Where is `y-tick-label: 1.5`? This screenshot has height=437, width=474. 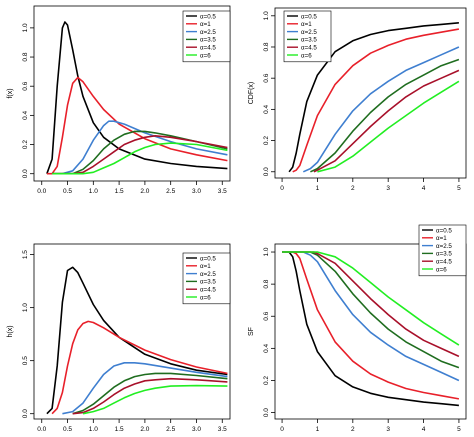 y-tick-label: 1.5 is located at coordinates (25, 254).